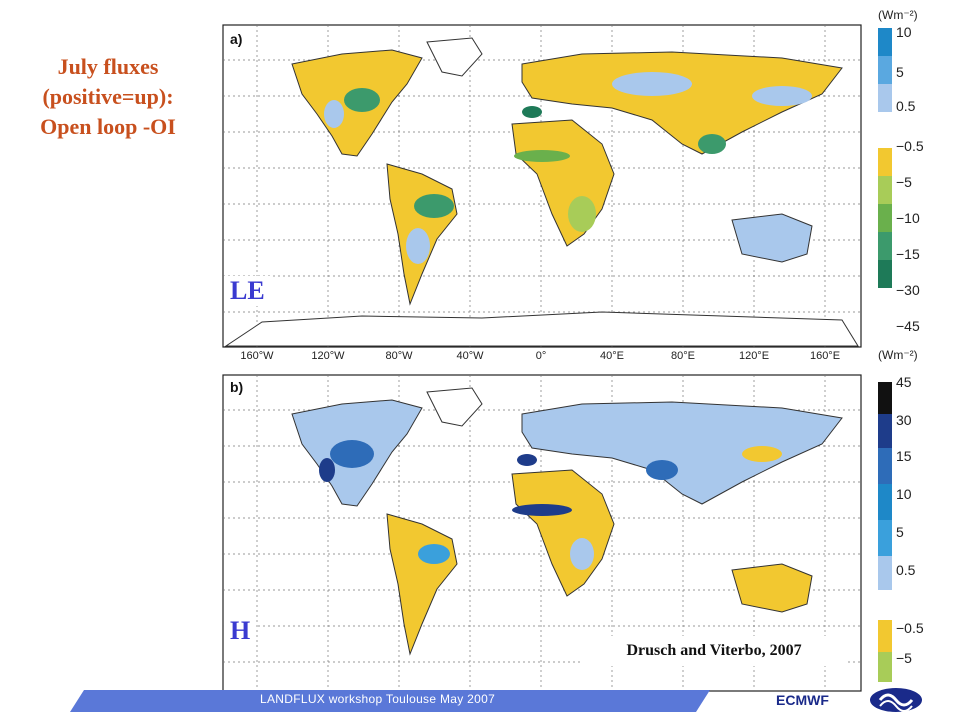  I want to click on panel-a-tag: a), so click(236, 39).